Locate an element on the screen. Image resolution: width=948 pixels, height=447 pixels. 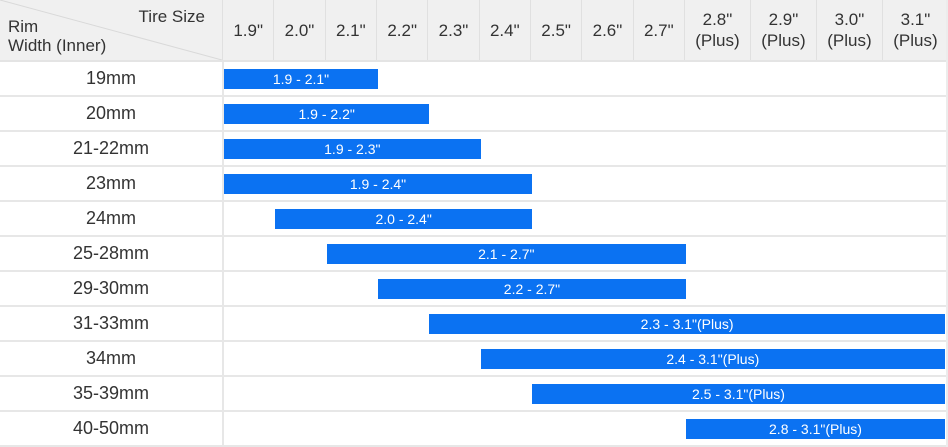
table-row-21-22mm: 21-22mm 1.9 - 2.3" is located at coordinates (473, 149).